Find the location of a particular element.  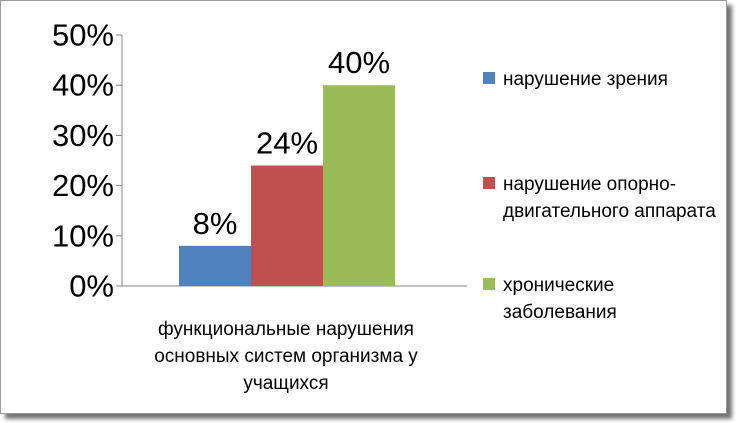

data-label: 8% is located at coordinates (215, 223).